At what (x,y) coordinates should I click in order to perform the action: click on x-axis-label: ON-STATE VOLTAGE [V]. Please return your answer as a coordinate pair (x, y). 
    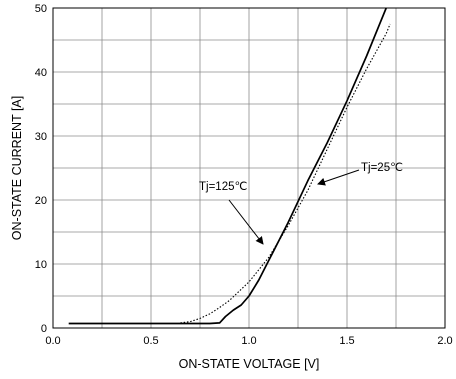
    Looking at the image, I should click on (249, 364).